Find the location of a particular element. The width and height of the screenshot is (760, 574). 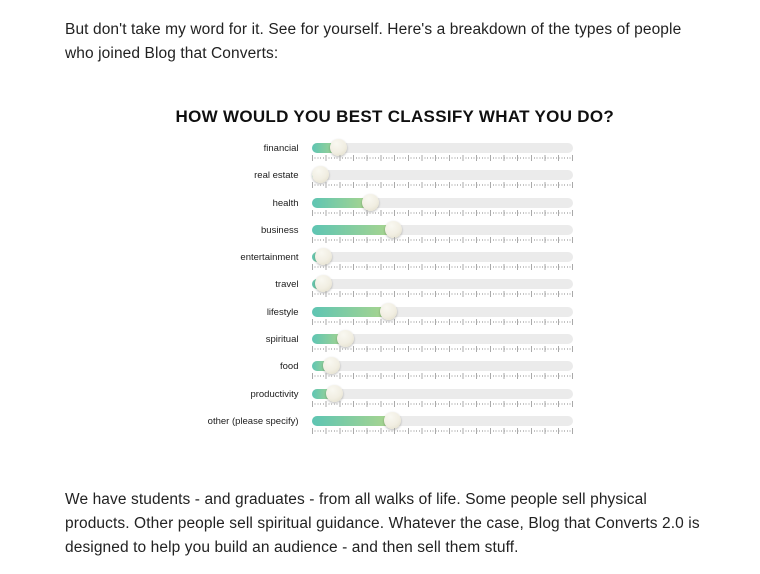

category-label: real estate is located at coordinates (276, 176).